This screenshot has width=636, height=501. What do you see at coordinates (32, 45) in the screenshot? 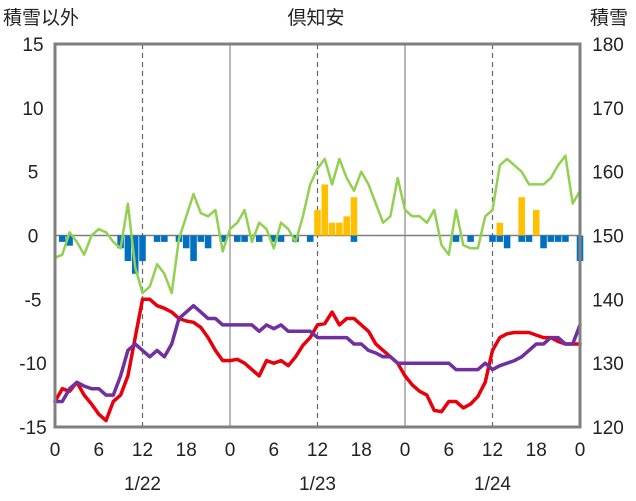
I see `left-tick-label: 15` at bounding box center [32, 45].